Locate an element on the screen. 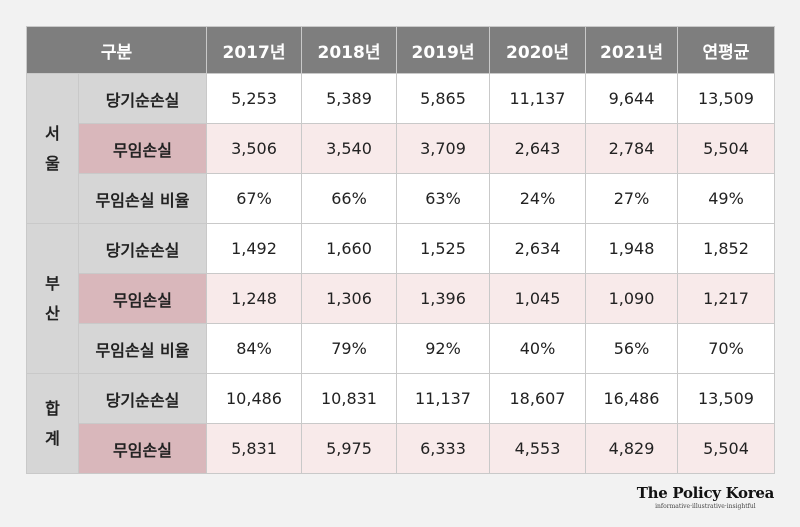 Image resolution: width=800 pixels, height=527 pixels. table-cell: 2,643 is located at coordinates (537, 148).